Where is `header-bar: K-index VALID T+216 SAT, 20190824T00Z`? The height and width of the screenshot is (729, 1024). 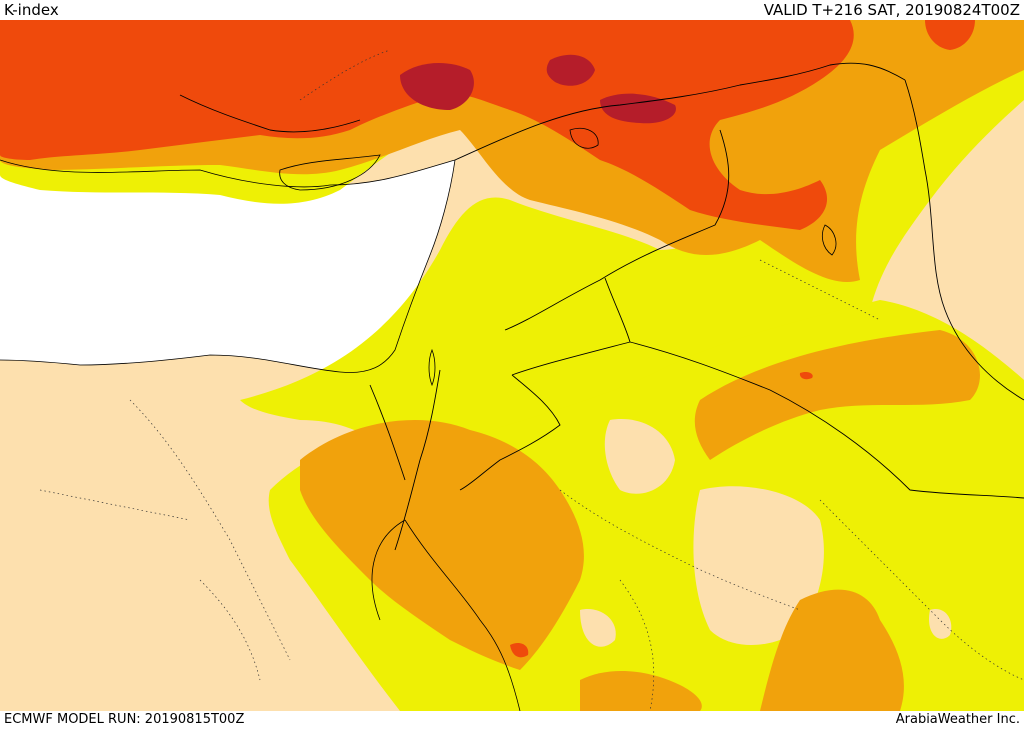 header-bar: K-index VALID T+216 SAT, 20190824T00Z is located at coordinates (512, 10).